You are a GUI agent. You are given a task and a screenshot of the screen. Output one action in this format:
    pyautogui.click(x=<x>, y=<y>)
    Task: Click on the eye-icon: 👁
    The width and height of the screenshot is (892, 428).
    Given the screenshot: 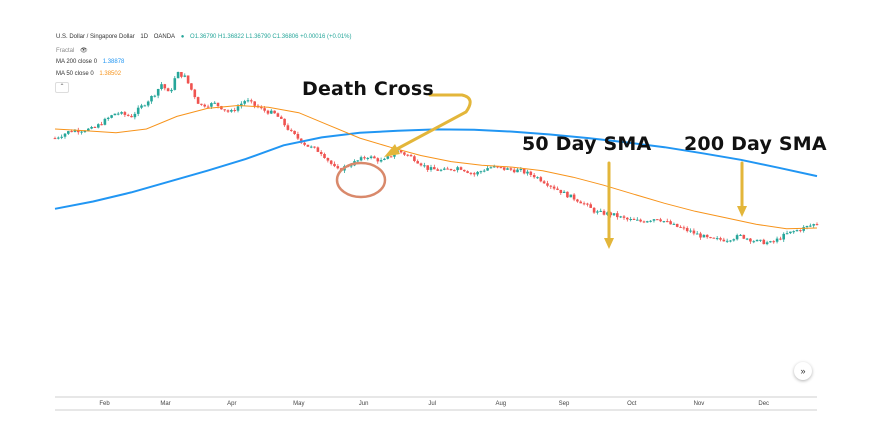 What is the action you would take?
    pyautogui.click(x=84, y=51)
    